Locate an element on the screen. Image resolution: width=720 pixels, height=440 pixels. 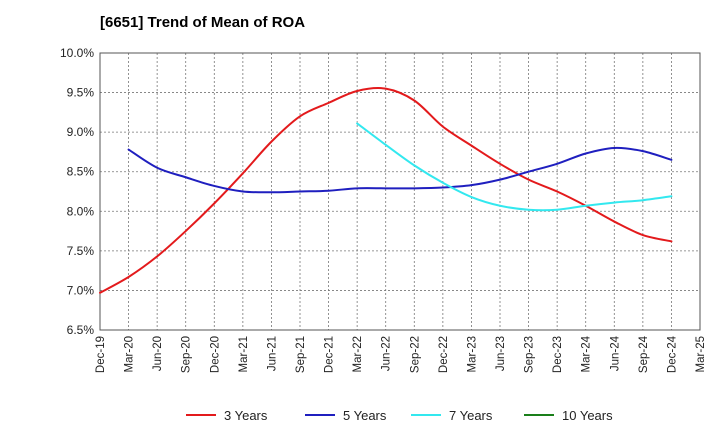
y-tick-label: 7.5% is located at coordinates (81, 251).